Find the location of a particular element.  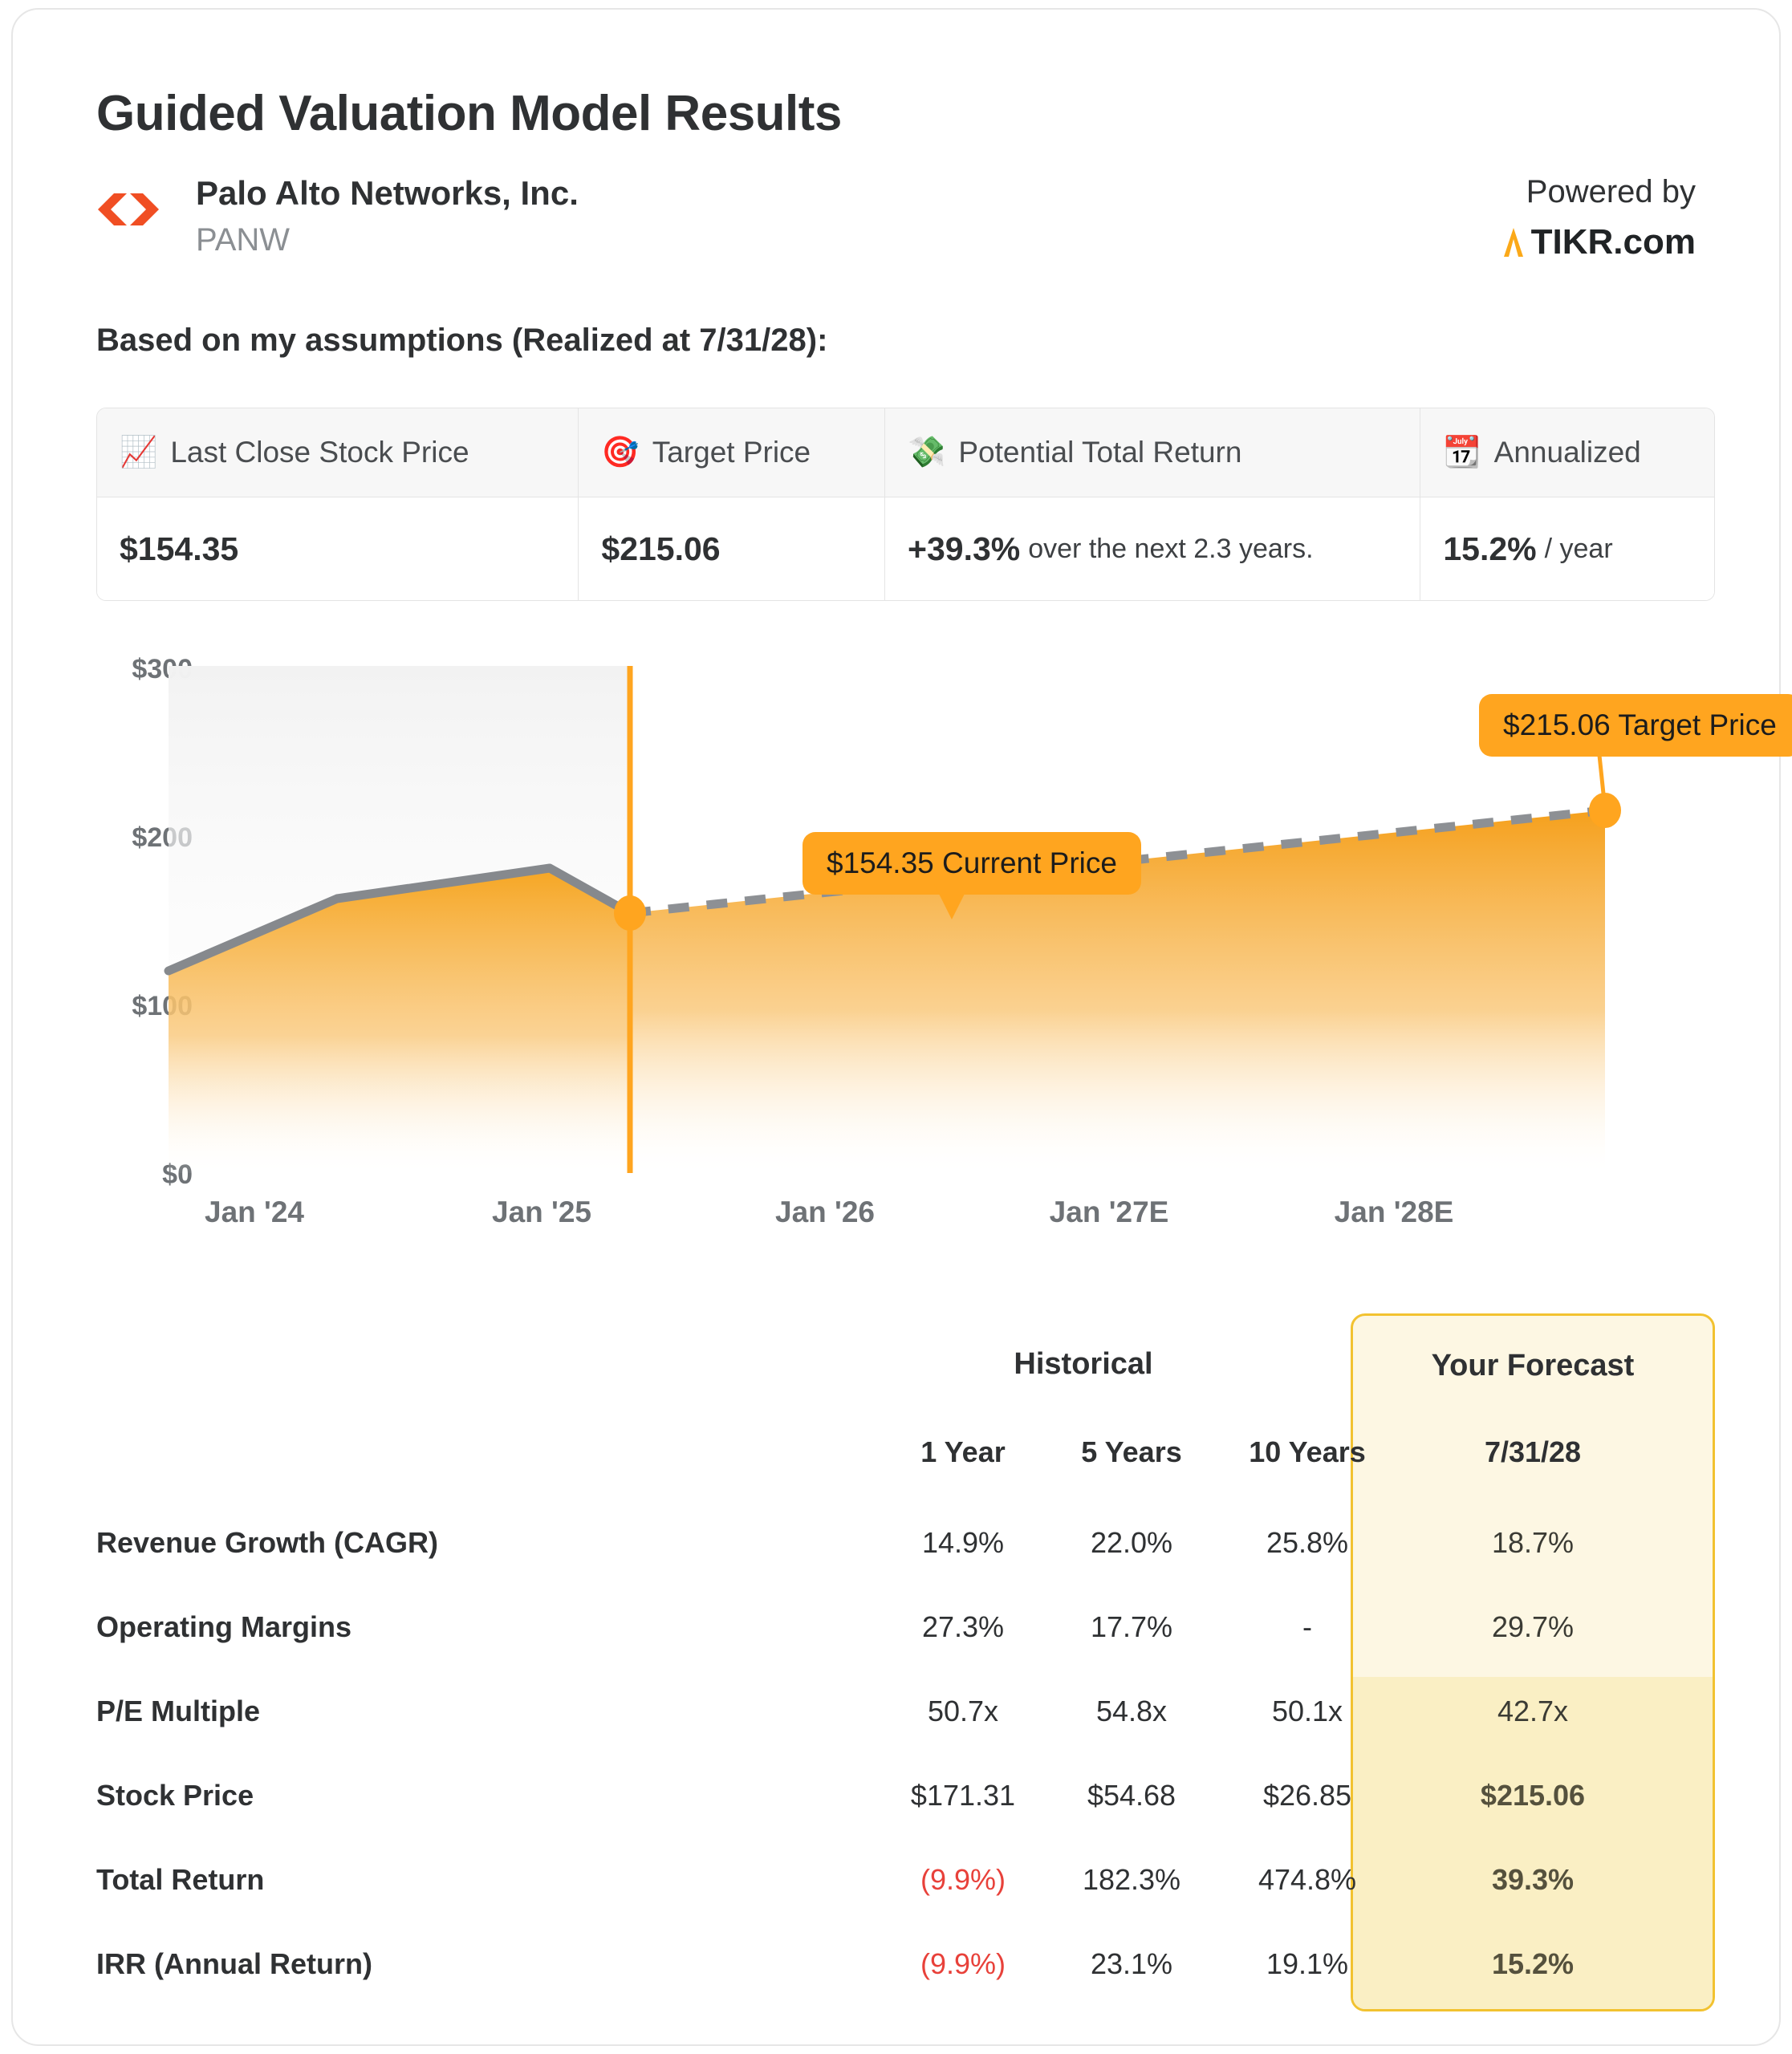

table-cell: 19.1% is located at coordinates (1307, 1964).